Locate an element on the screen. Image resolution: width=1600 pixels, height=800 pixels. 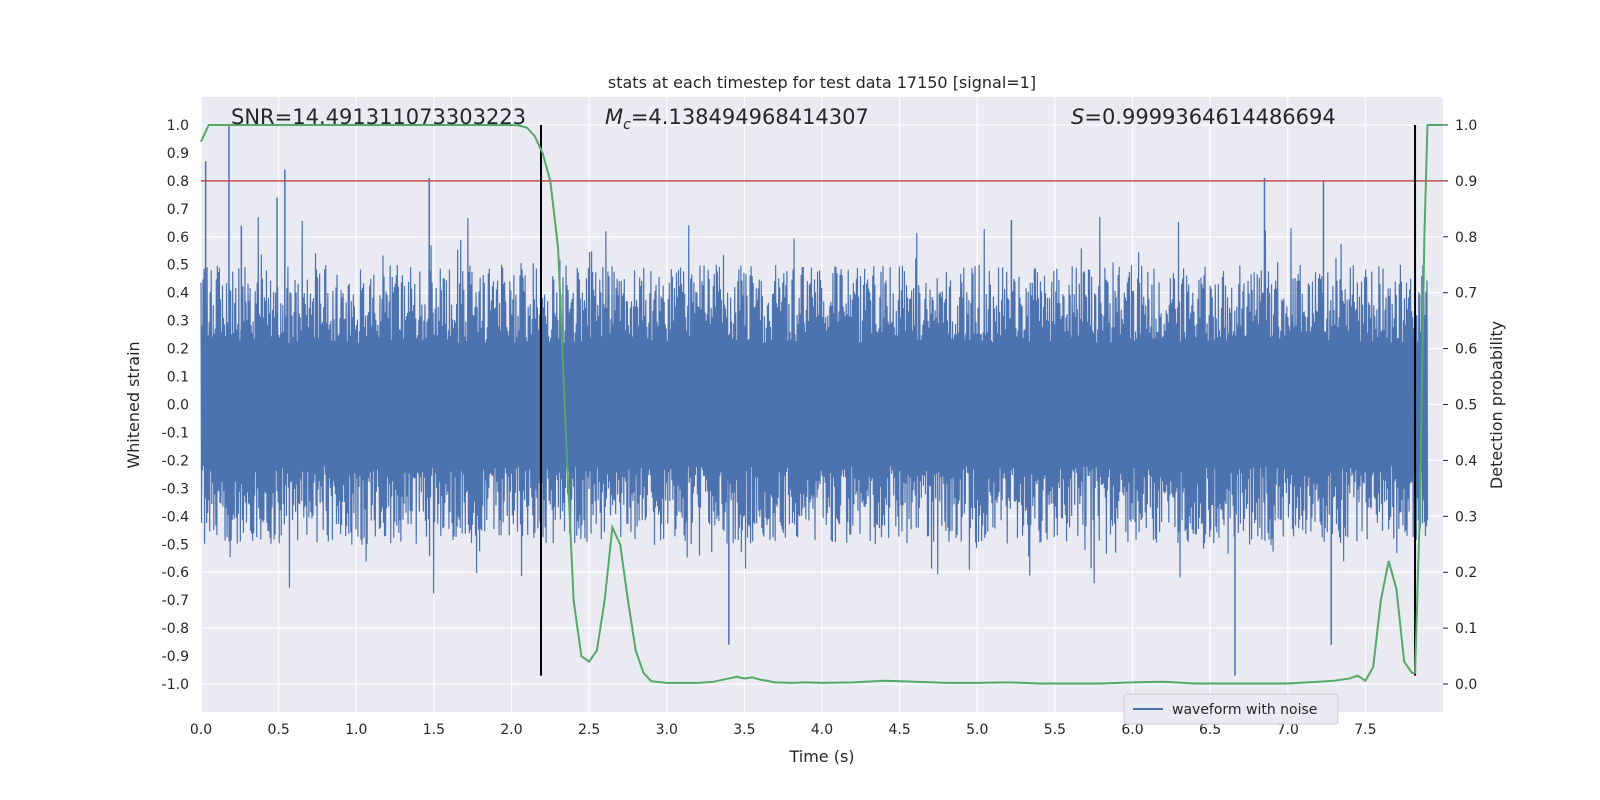
y2-tick-label: 0.5 is located at coordinates (1466, 406).